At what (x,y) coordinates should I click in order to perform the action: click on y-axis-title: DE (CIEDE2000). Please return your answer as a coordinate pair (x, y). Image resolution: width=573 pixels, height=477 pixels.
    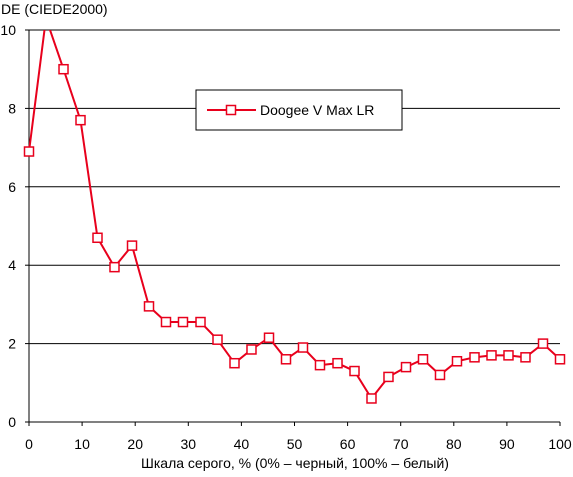
    Looking at the image, I should click on (54, 9).